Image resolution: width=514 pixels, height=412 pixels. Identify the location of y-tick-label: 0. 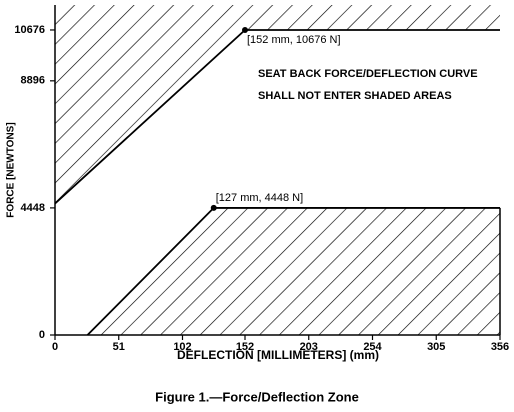
(42, 335).